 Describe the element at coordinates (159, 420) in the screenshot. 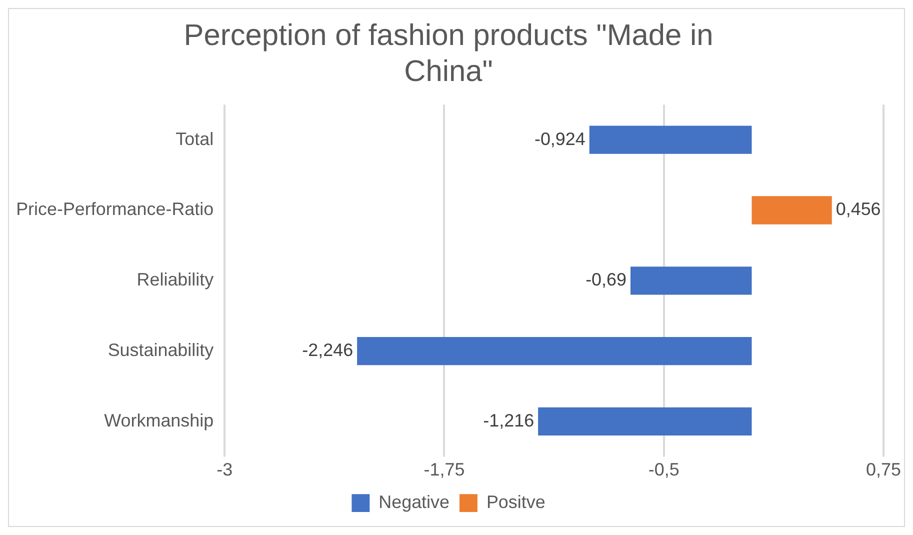

I see `y-tick-label: Workmanship` at that location.